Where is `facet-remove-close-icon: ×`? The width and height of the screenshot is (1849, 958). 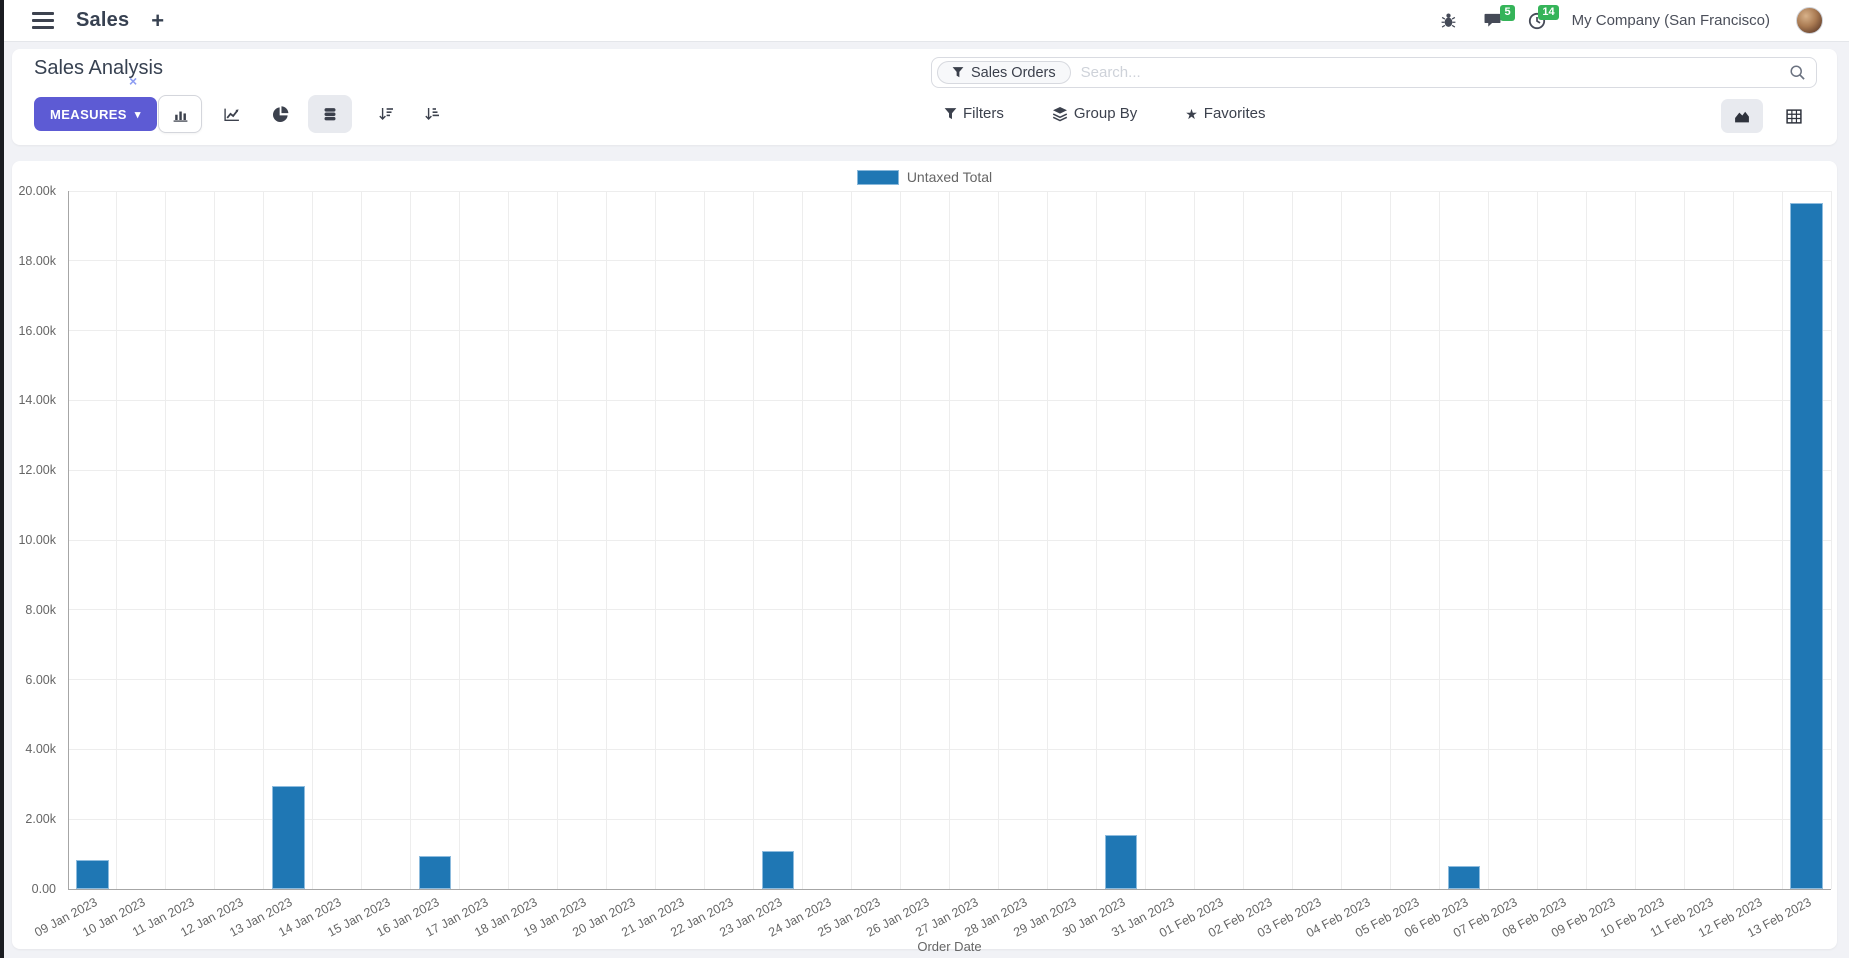
facet-remove-close-icon: × is located at coordinates (133, 81).